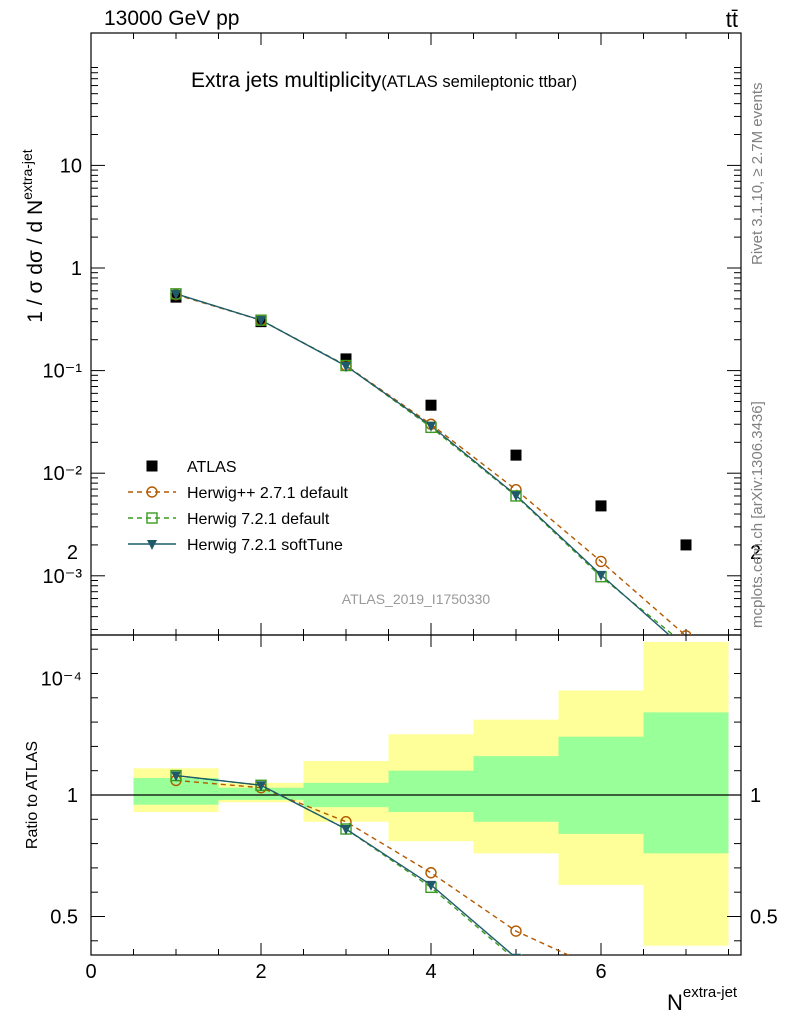  I want to click on y-tick-label-main: 10⁻⁴, so click(61, 679).